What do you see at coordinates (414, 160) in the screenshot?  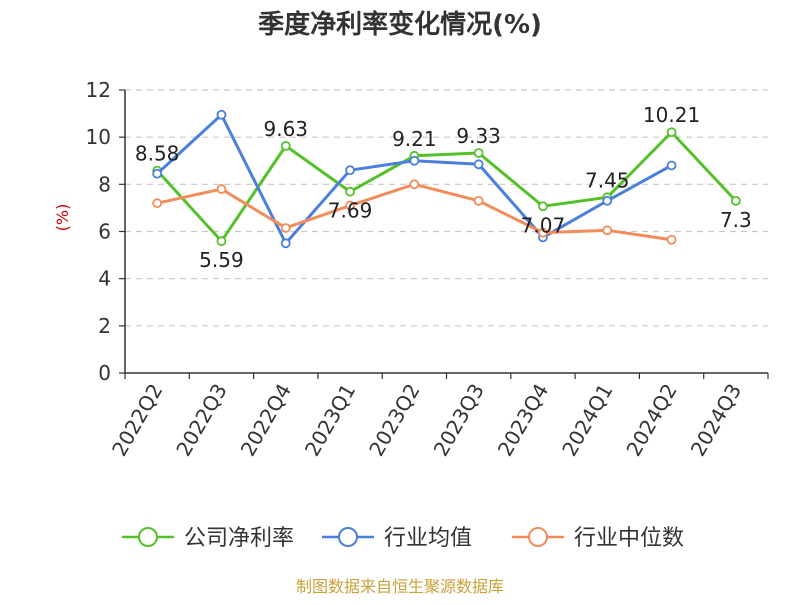 I see `series-1-point-2023Q2` at bounding box center [414, 160].